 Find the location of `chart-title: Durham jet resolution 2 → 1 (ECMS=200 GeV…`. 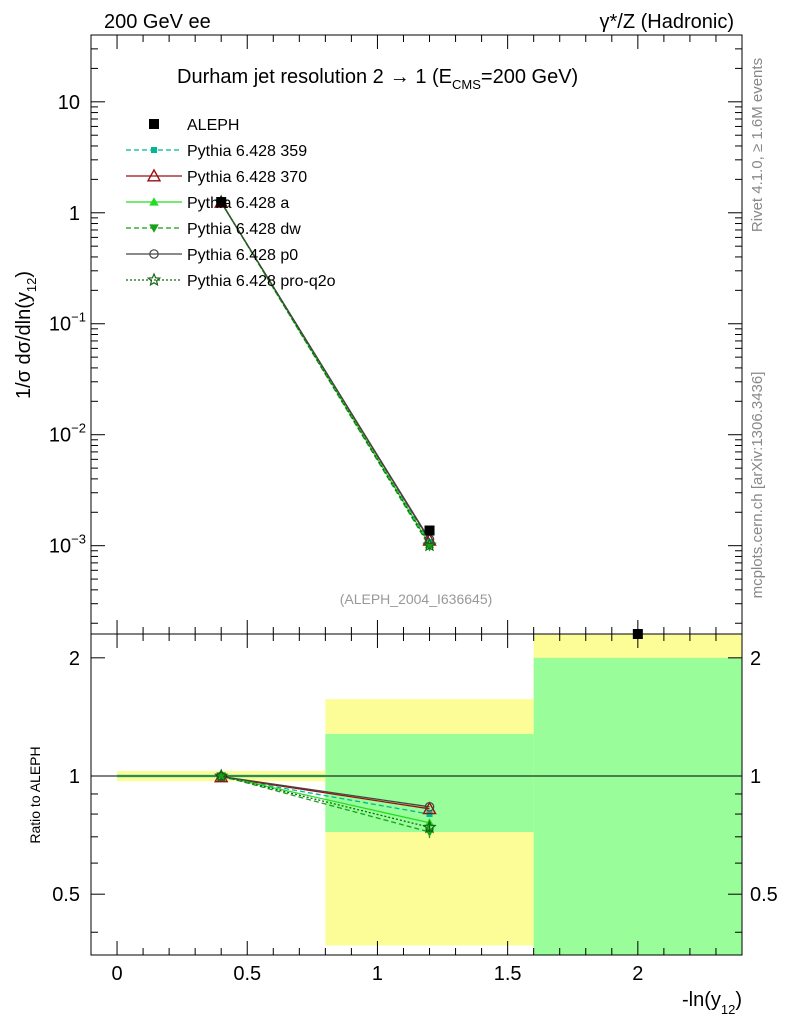

chart-title: Durham jet resolution 2 → 1 (ECMS=200 GeV… is located at coordinates (377, 79).